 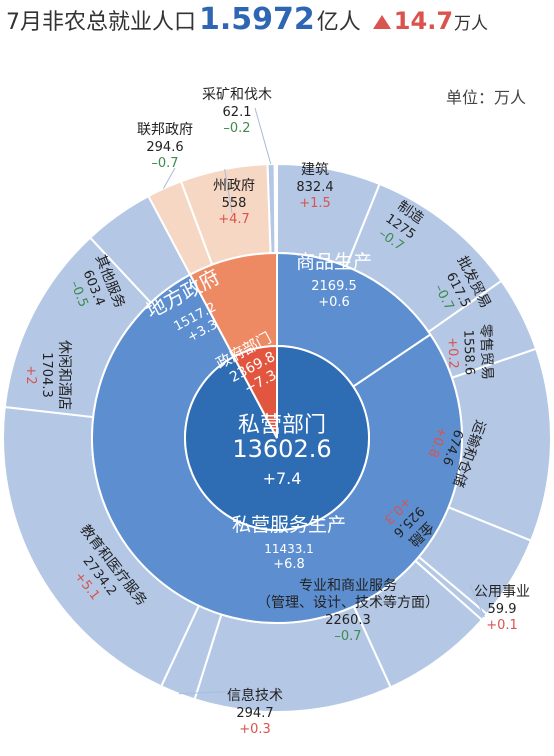 I want to click on outer-leisure-name-0: 休闲和酒店, so click(x=64, y=375).